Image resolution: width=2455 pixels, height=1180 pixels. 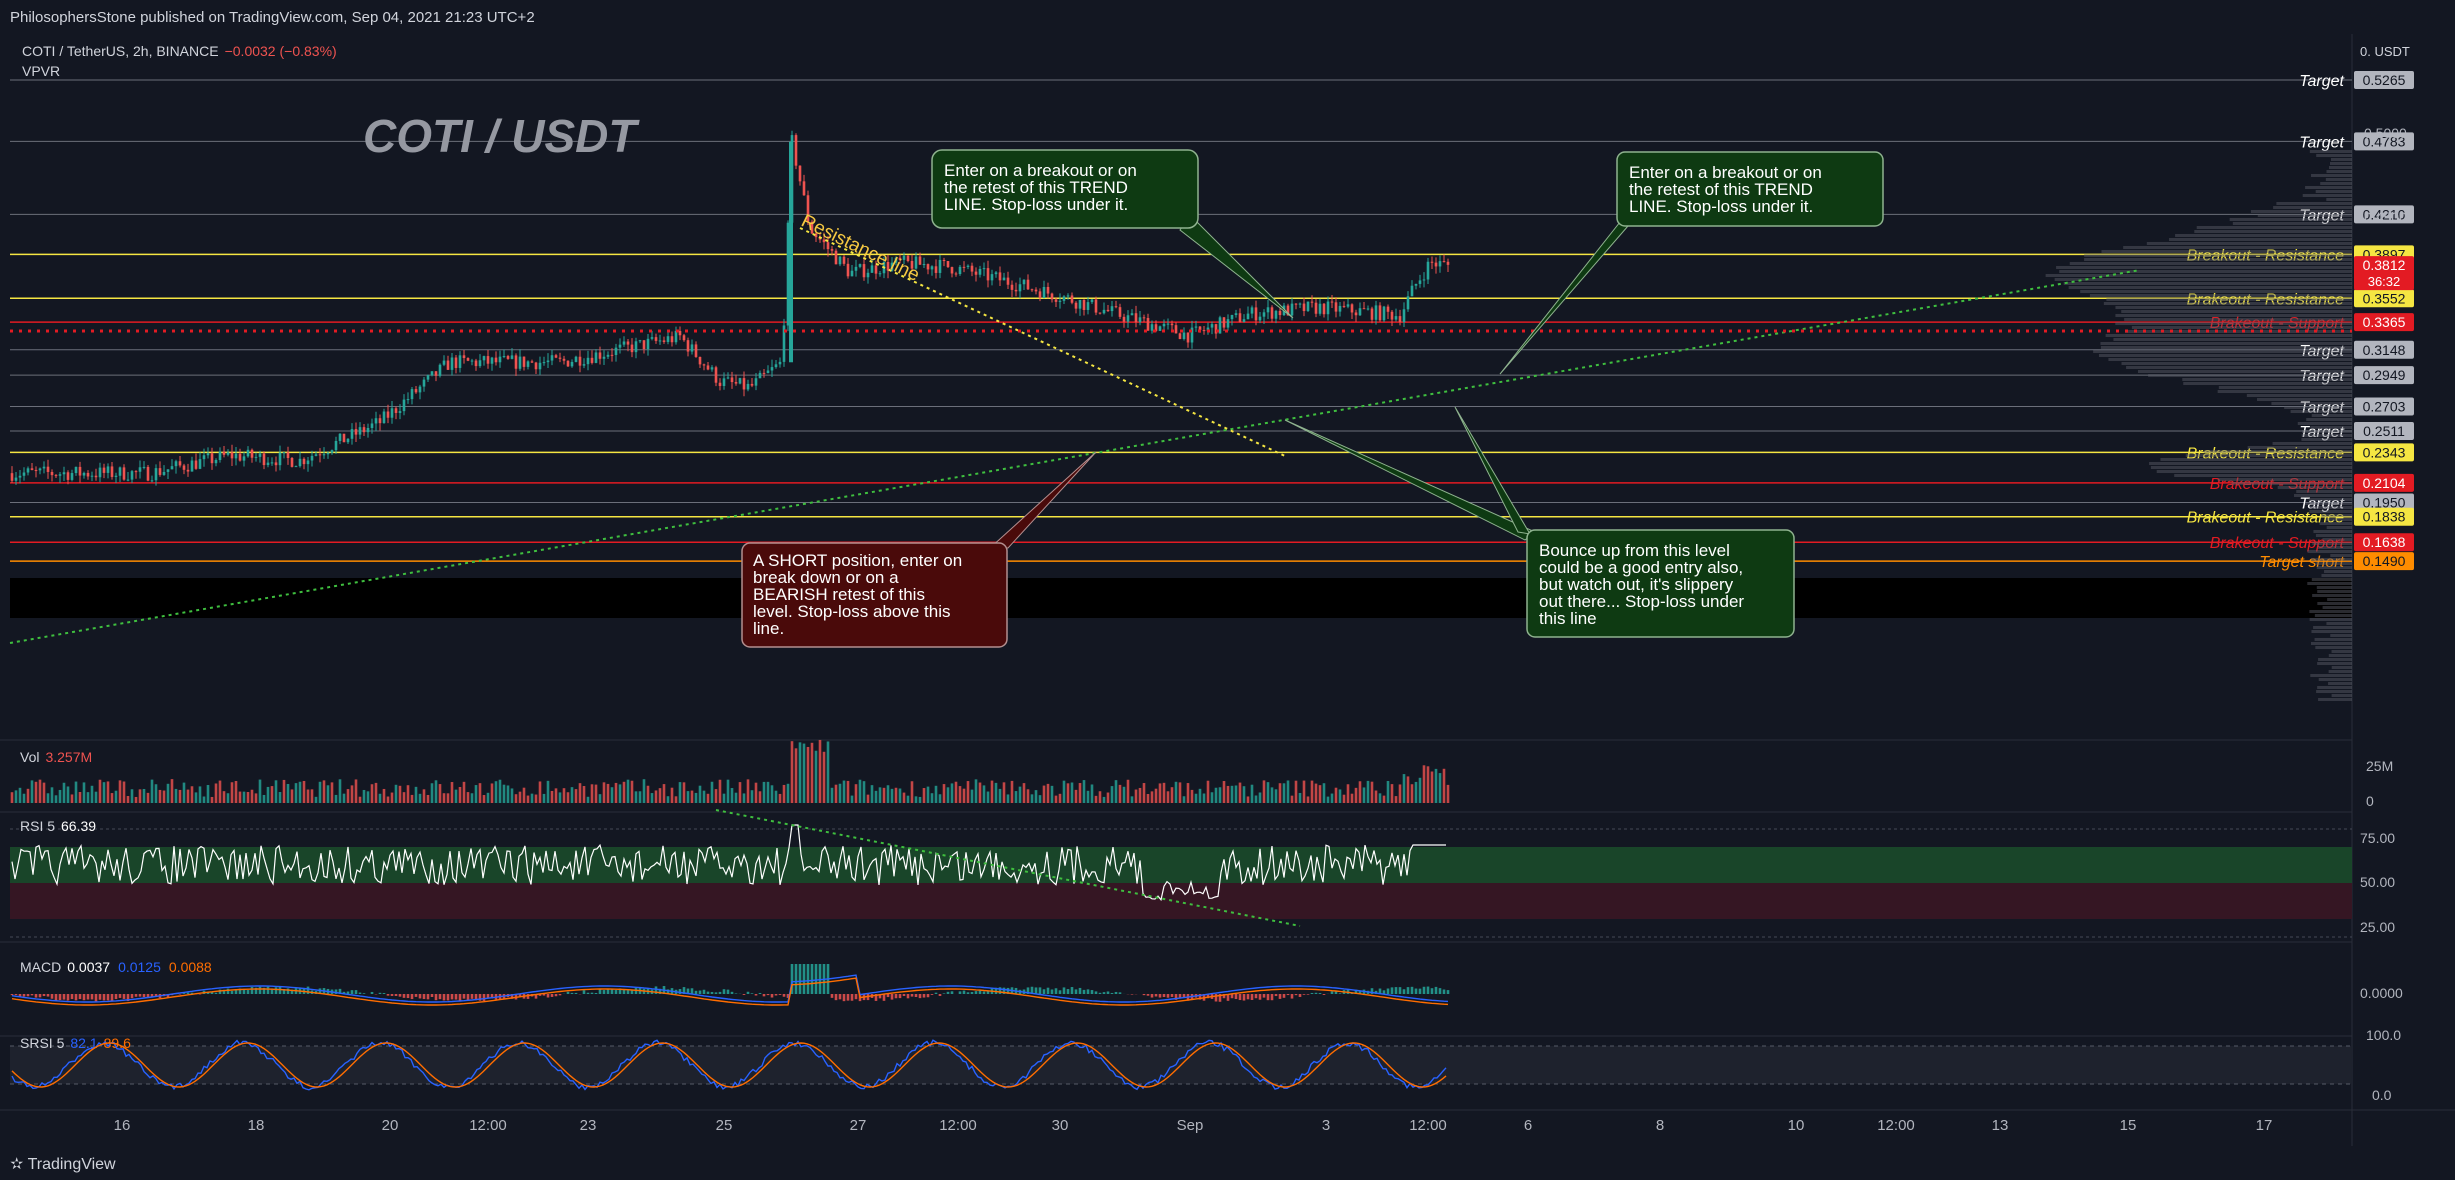 I want to click on resistance-trend-line, so click(x=1042, y=342).